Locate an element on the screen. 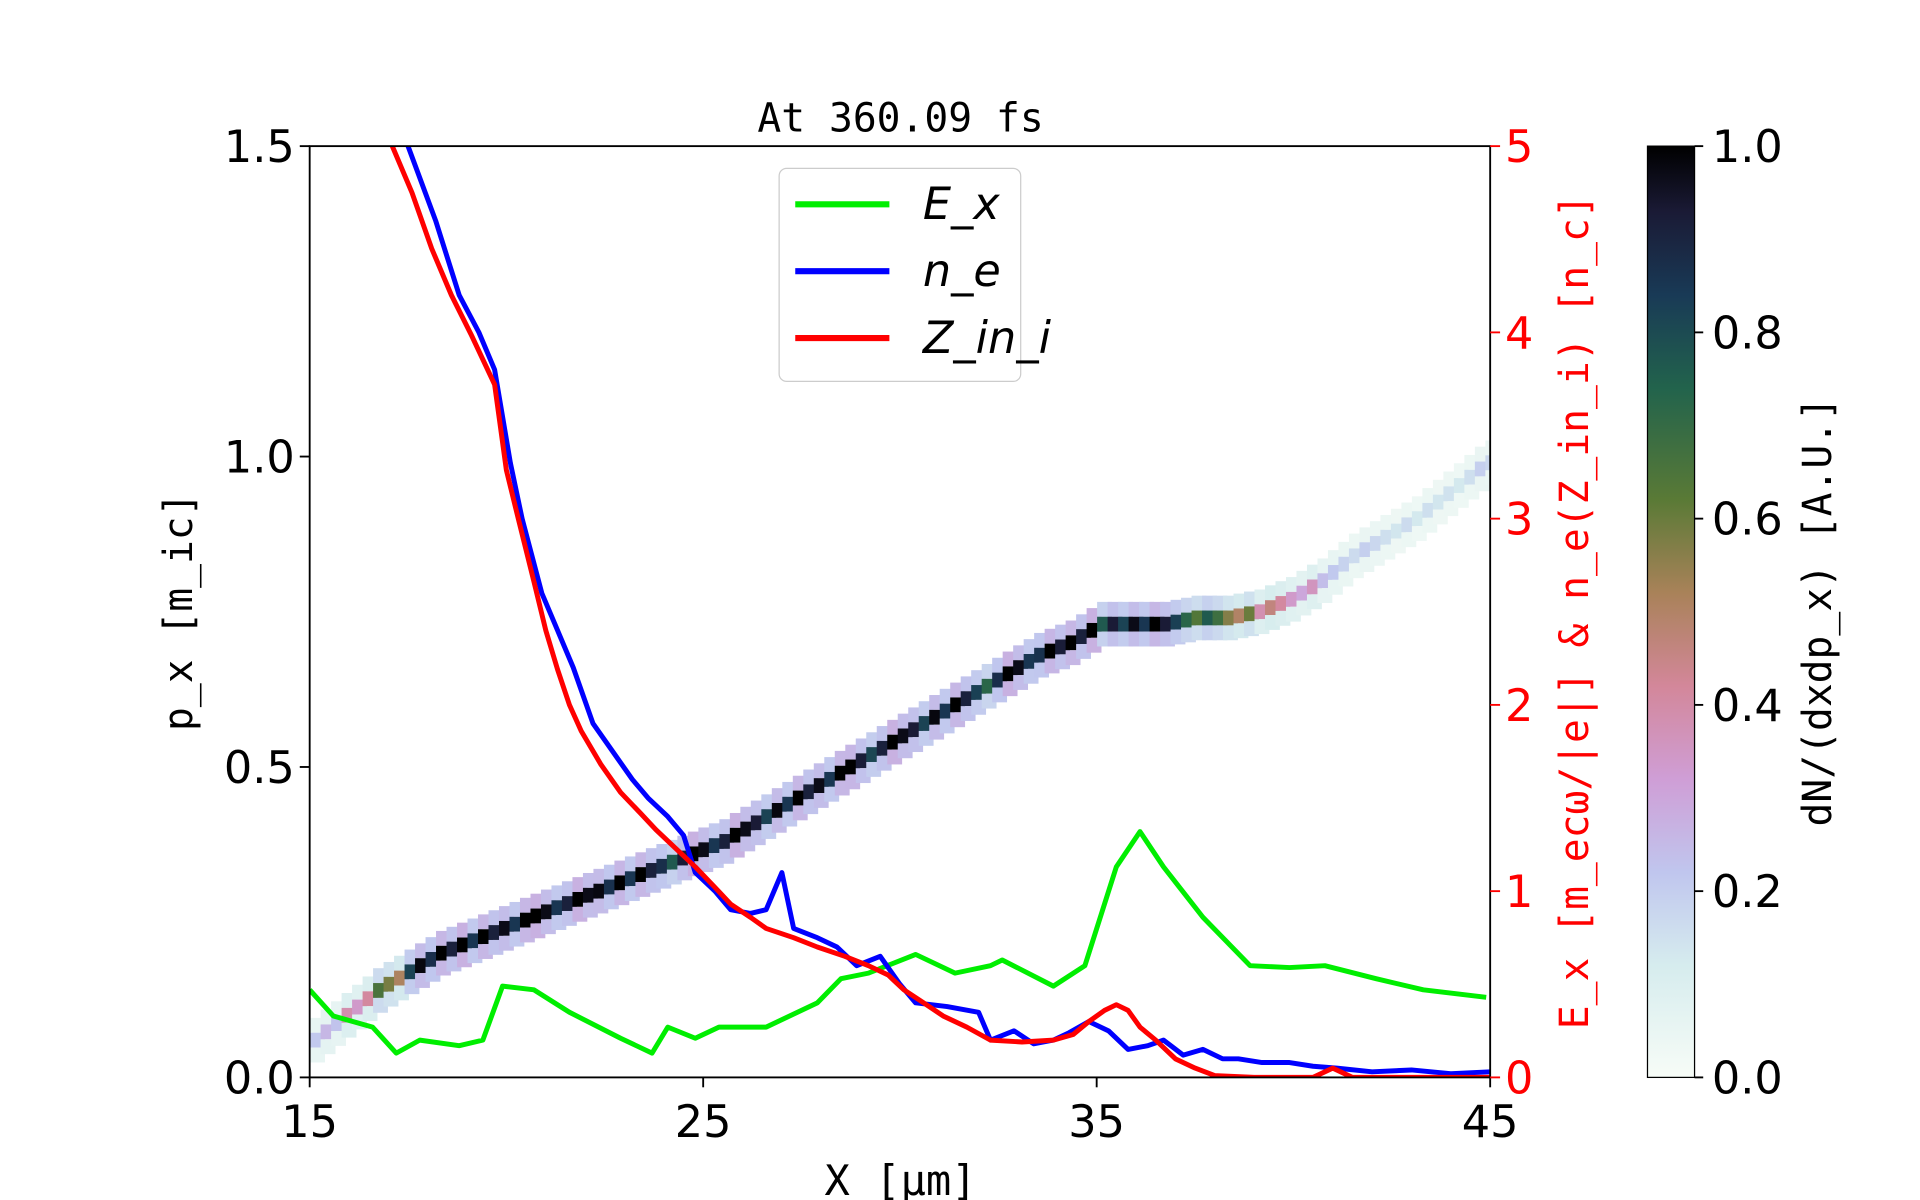 This screenshot has width=1920, height=1200. colorbar-tick-label: 0.8 is located at coordinates (1747, 333).